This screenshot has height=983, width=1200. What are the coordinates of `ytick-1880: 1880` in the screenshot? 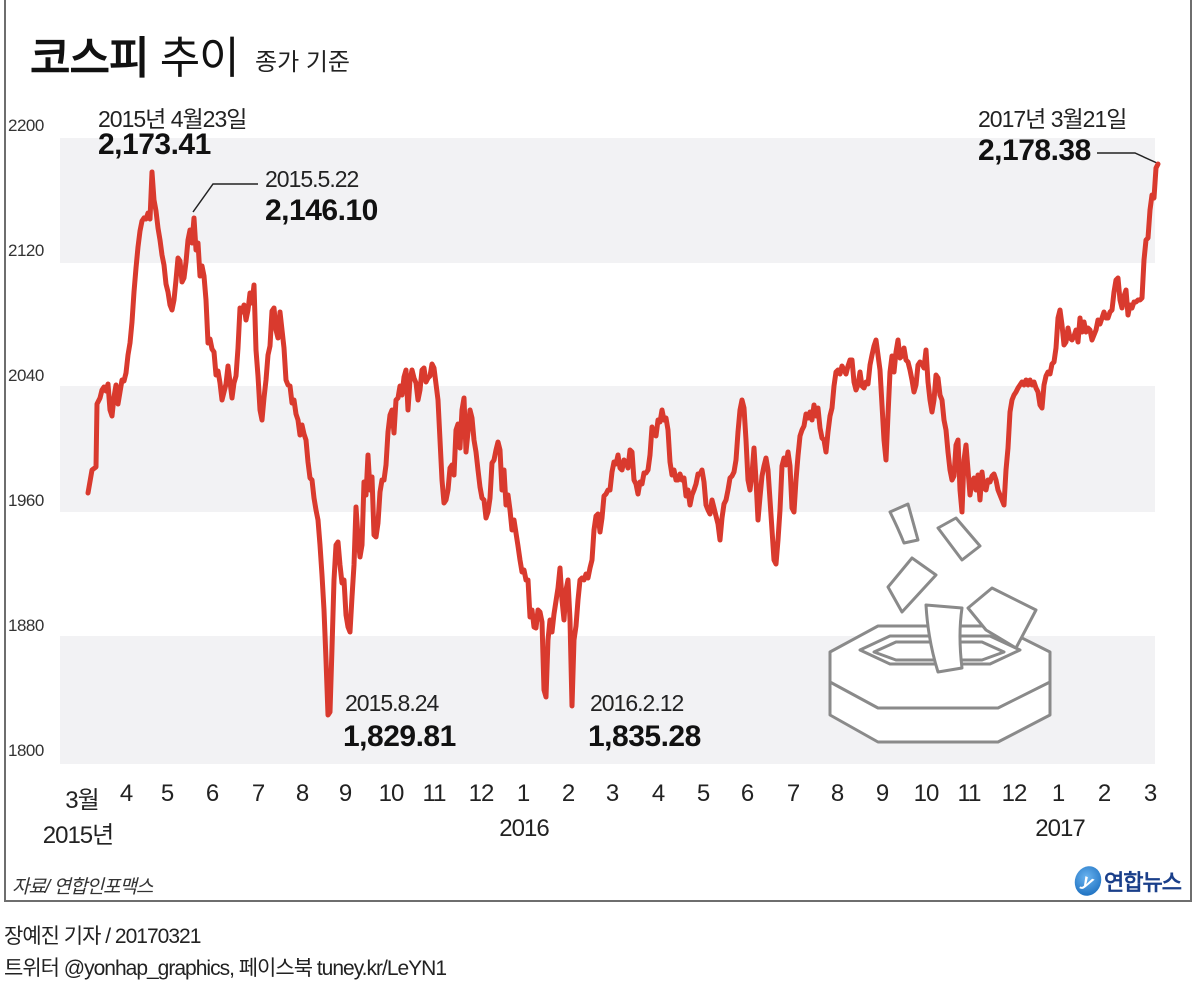 It's located at (26, 625).